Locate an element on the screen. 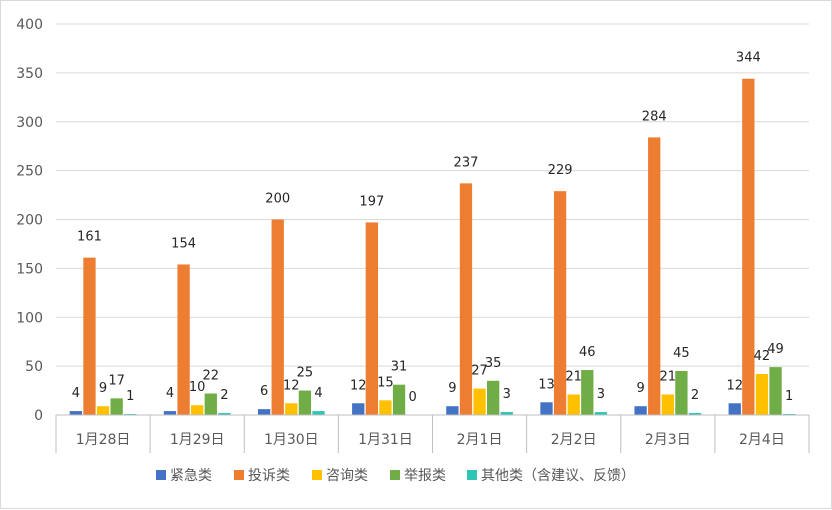 Image resolution: width=832 pixels, height=510 pixels. x-tick-label: 1月30日 is located at coordinates (291, 440).